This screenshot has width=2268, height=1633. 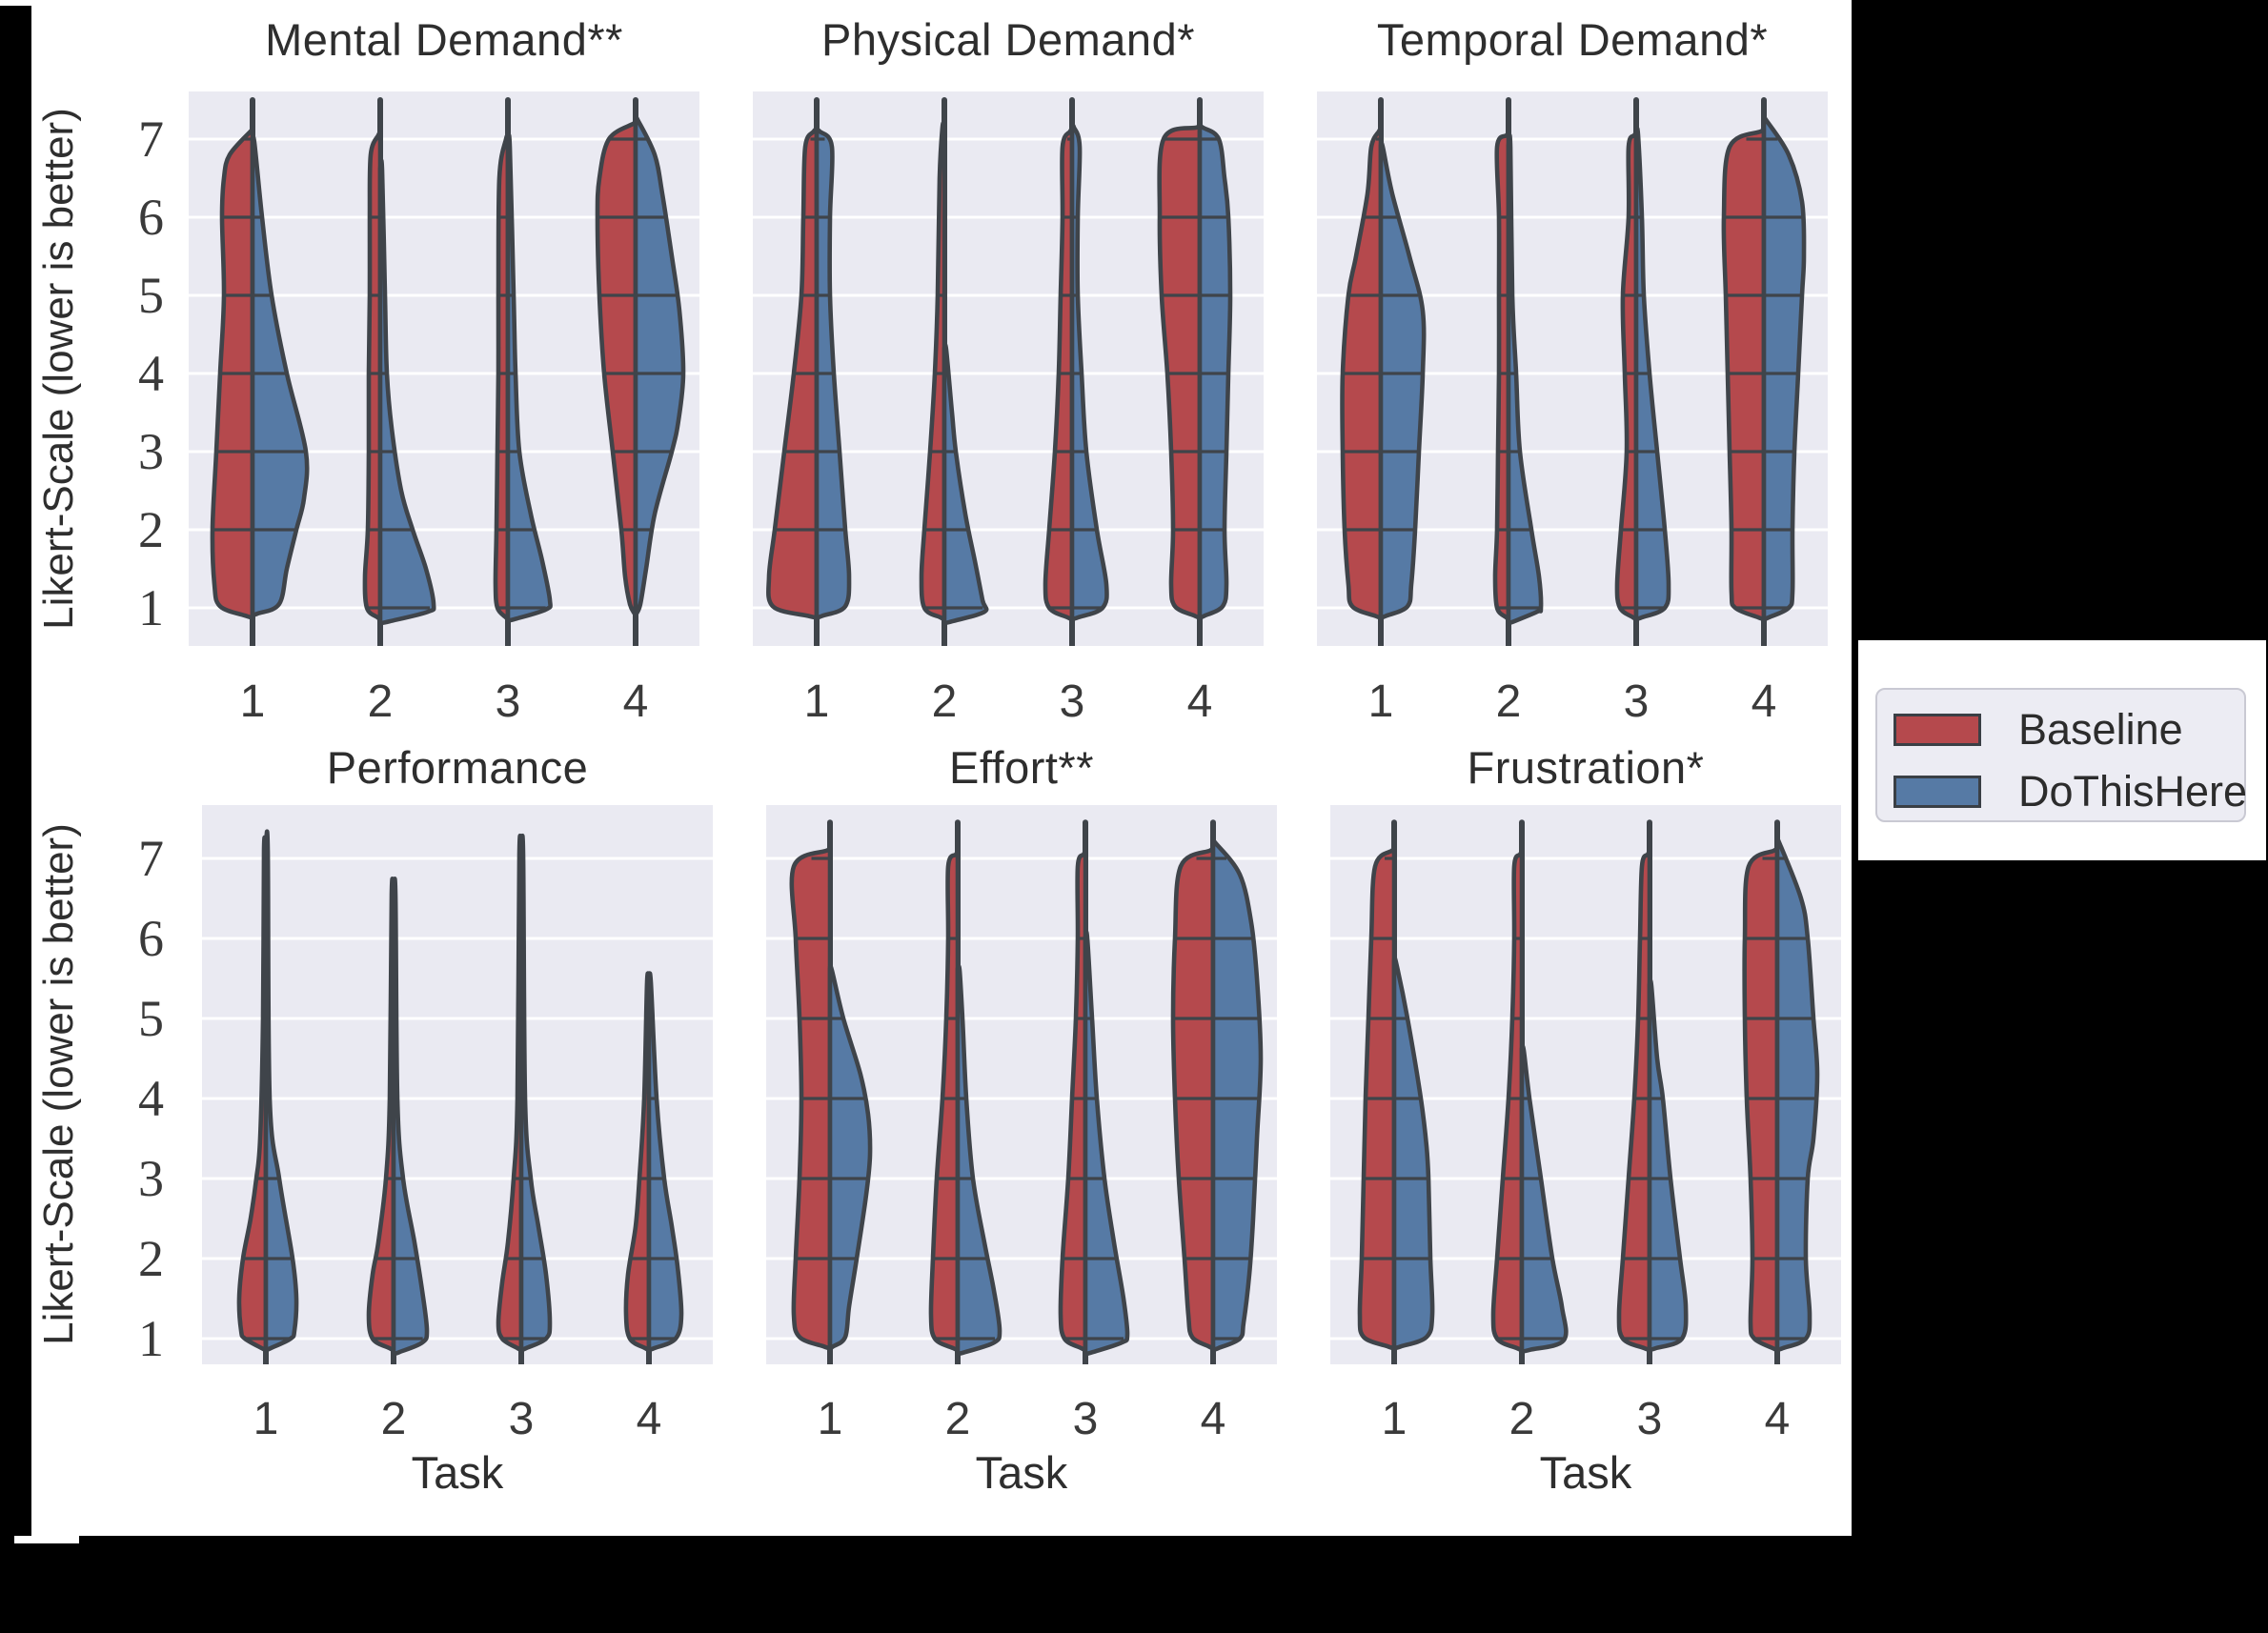 What do you see at coordinates (37, 3) in the screenshot?
I see `page-artifact-top` at bounding box center [37, 3].